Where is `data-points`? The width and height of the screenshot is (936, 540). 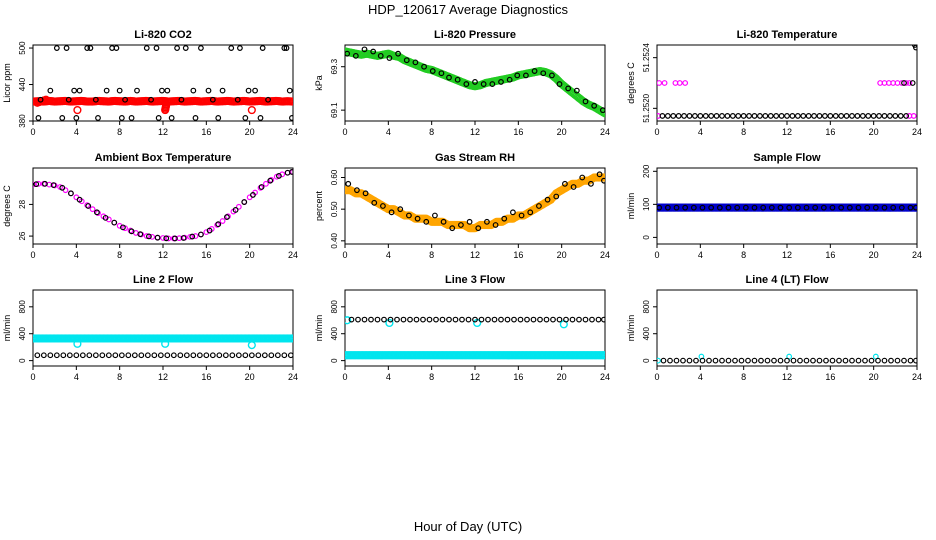 data-points is located at coordinates (163, 205).